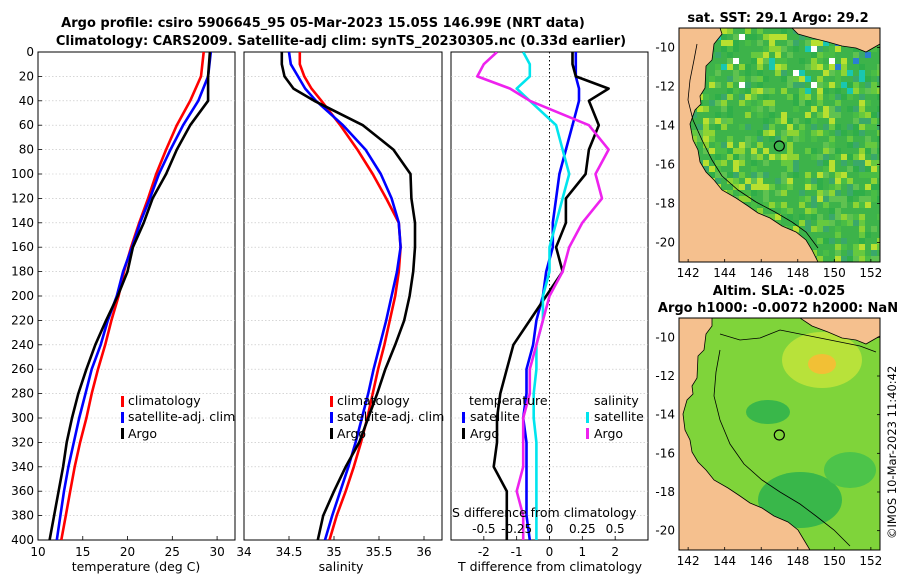 Image resolution: width=900 pixels, height=580 pixels. What do you see at coordinates (172, 552) in the screenshot?
I see `x-tick-label: 25` at bounding box center [172, 552].